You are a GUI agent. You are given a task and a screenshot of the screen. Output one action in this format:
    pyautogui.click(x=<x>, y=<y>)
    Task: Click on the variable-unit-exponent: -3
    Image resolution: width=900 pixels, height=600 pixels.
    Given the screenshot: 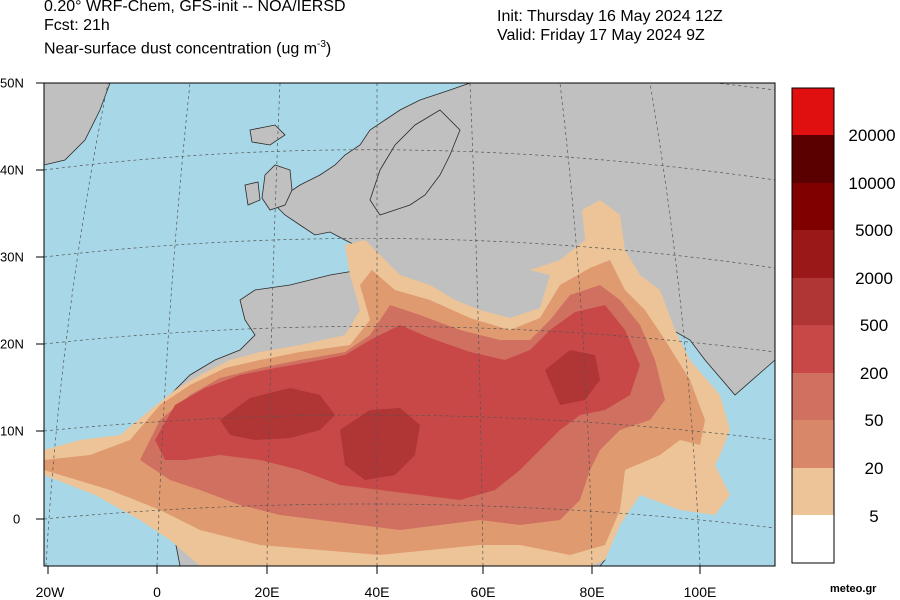 What is the action you would take?
    pyautogui.click(x=321, y=44)
    